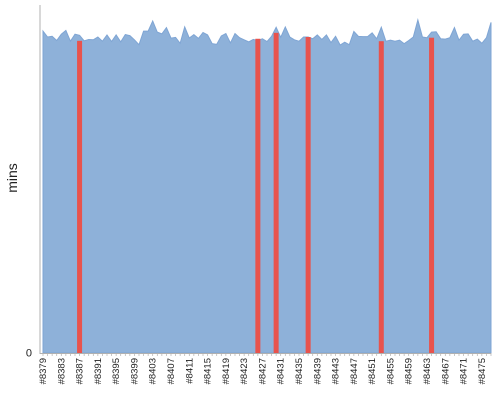  Describe the element at coordinates (482, 371) in the screenshot. I see `x-tick-label: #8475` at that location.